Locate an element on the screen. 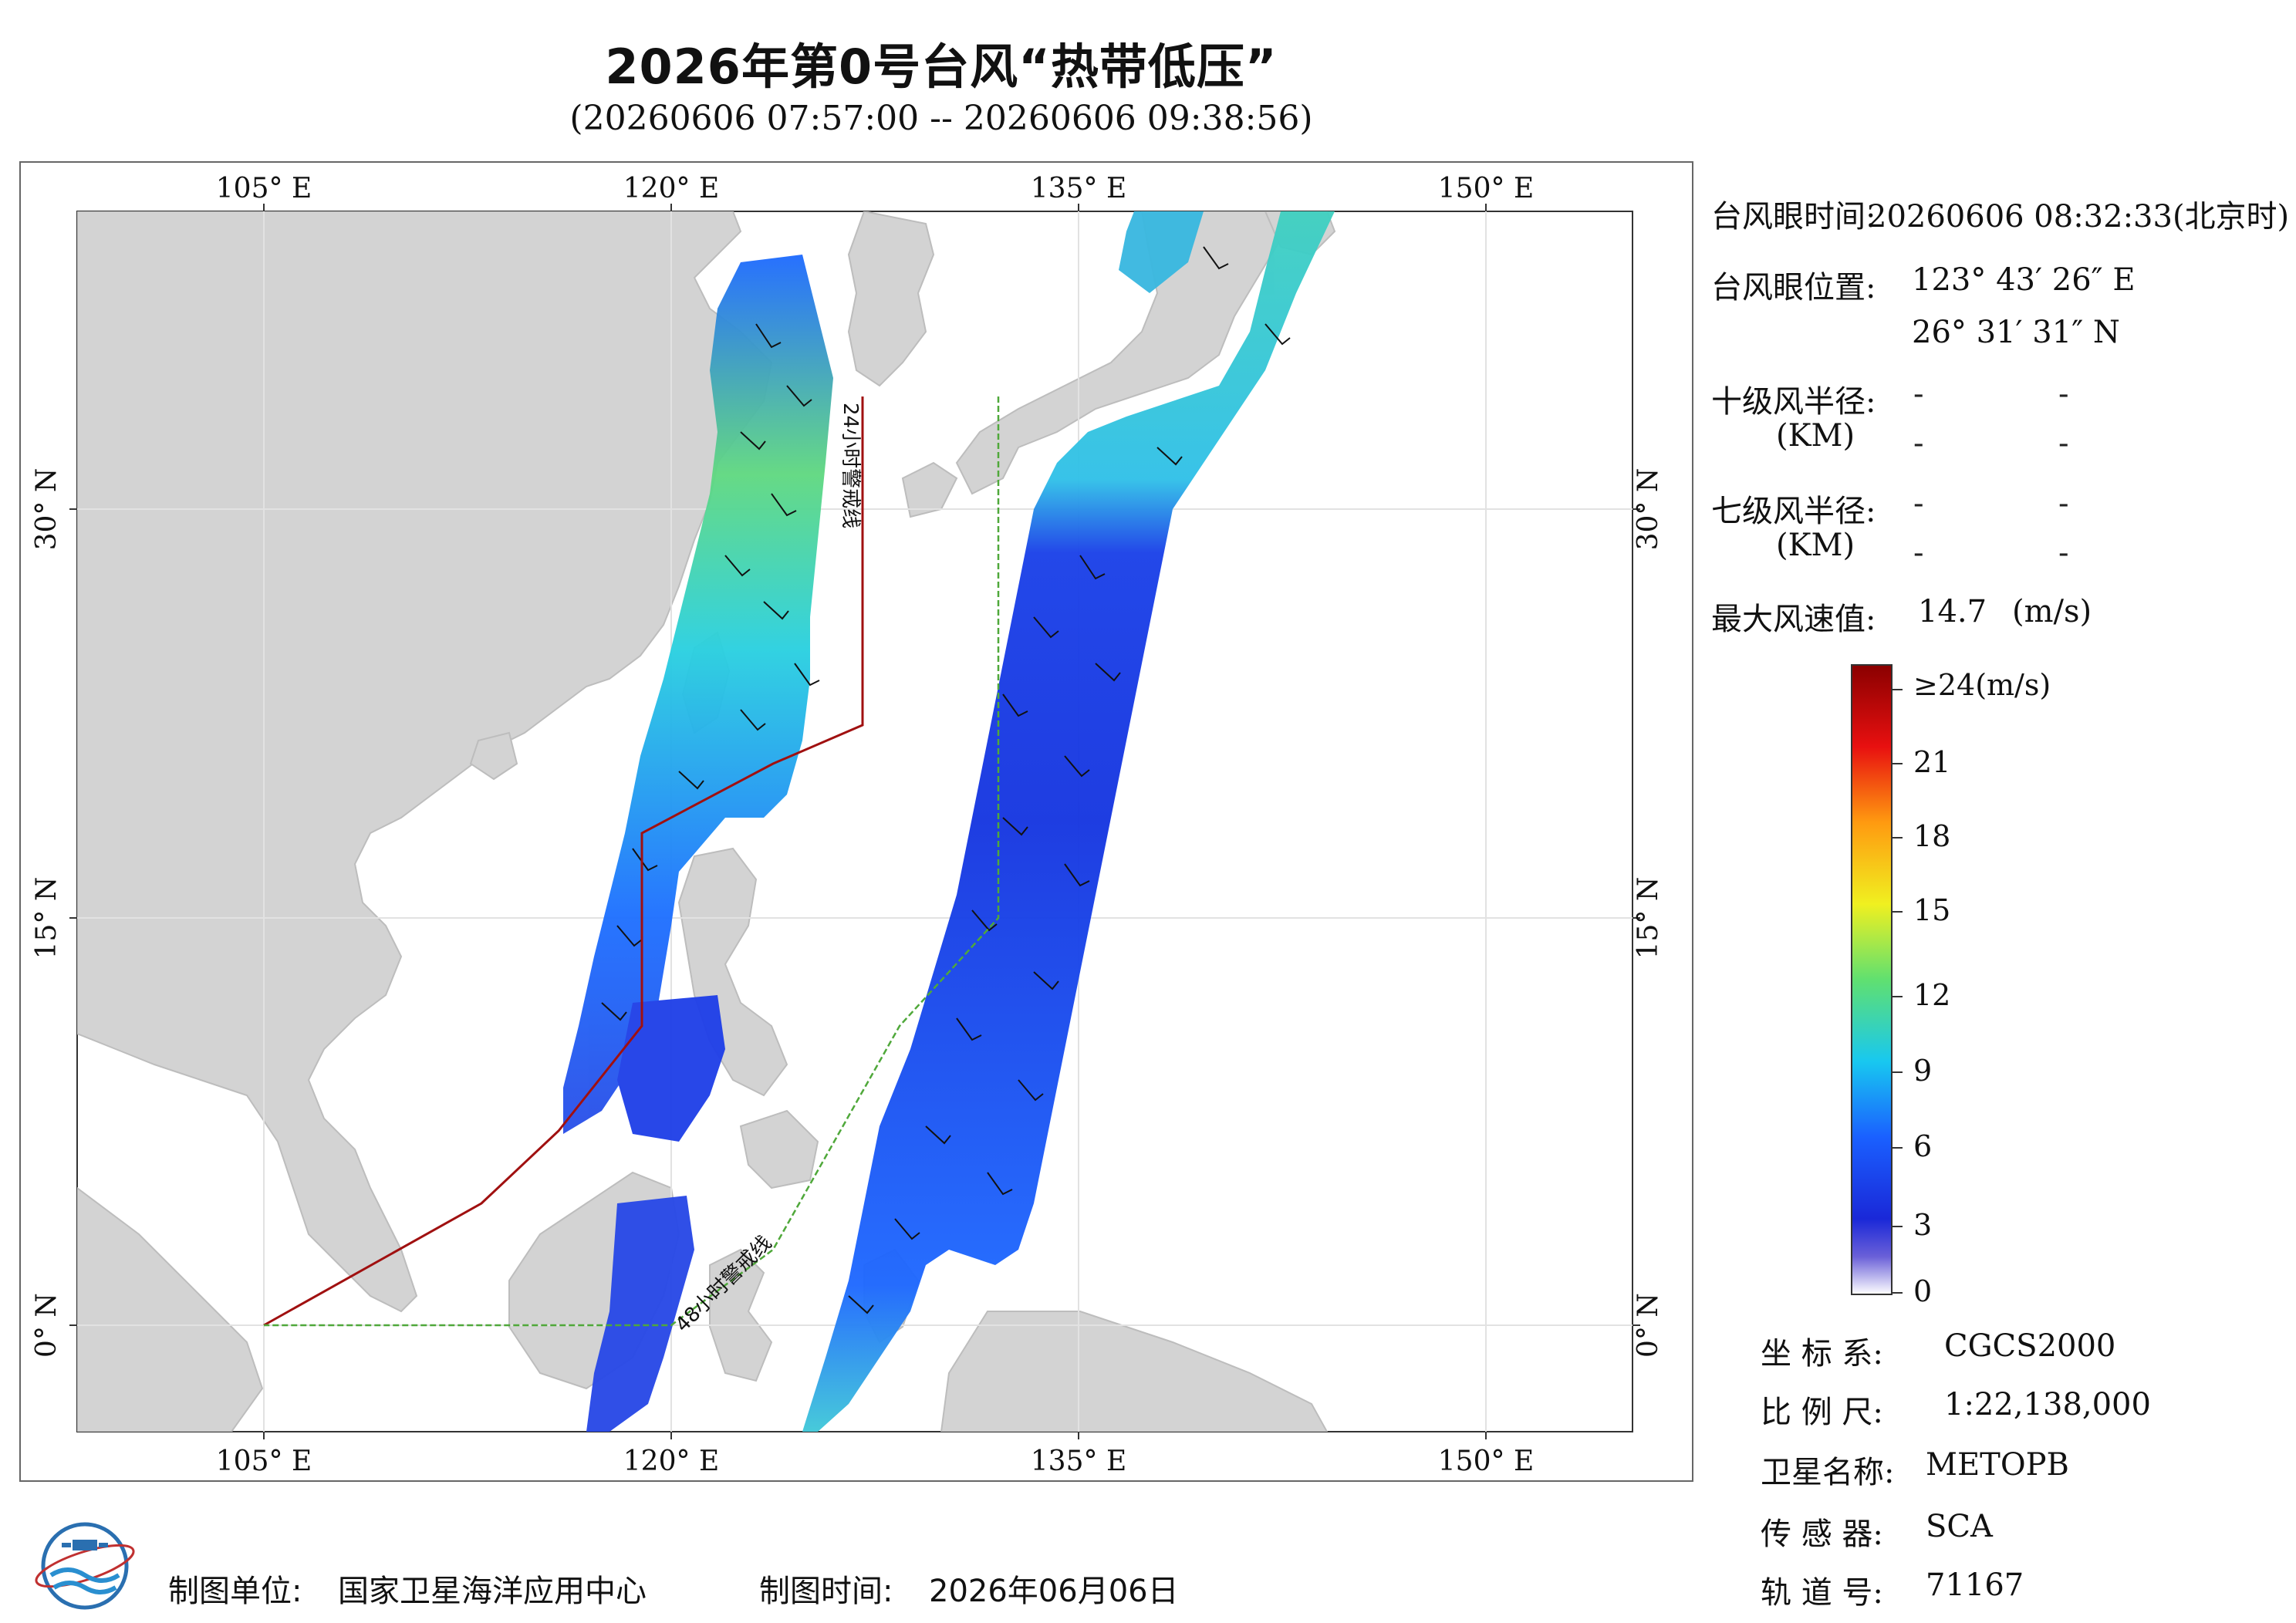 The image size is (2296, 1623). legend-label-9: 9 is located at coordinates (1923, 1071).